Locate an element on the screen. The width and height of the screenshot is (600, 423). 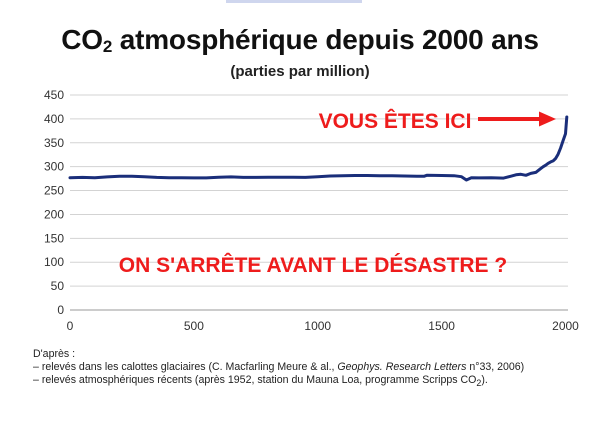
title-rest: atmosphérique depuis 2000 ans is located at coordinates (325, 39).